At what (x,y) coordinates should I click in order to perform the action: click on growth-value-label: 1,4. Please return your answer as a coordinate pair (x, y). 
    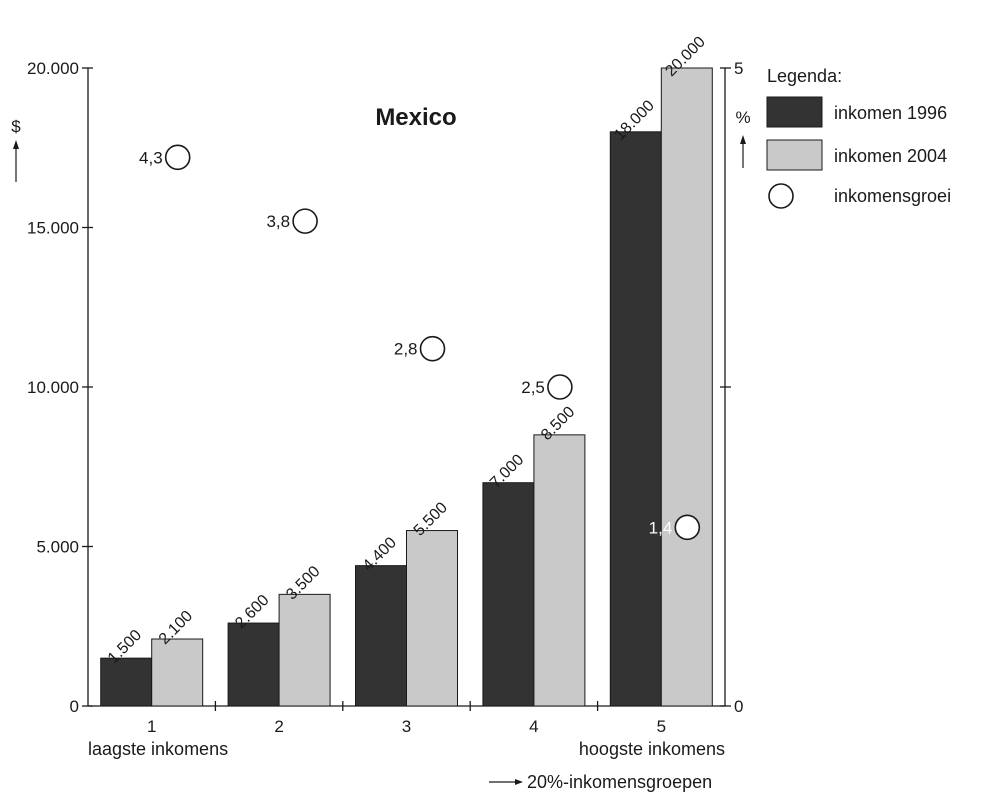
    Looking at the image, I should click on (661, 527).